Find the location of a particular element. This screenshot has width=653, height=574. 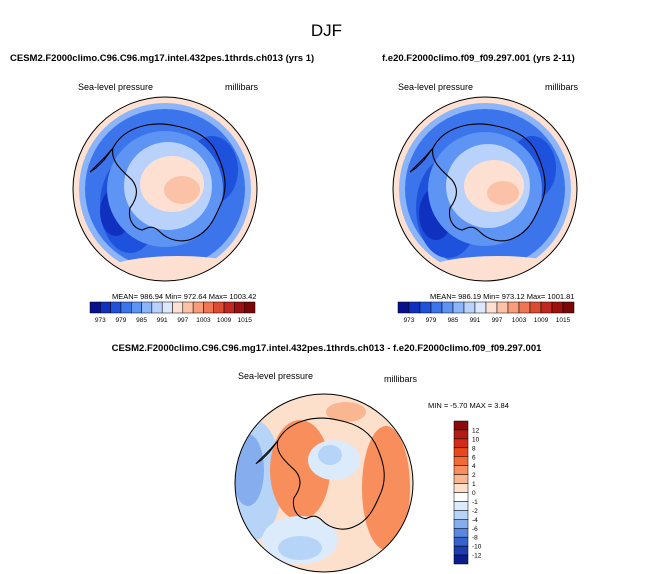

panel3-negative-south-core is located at coordinates (300, 548).